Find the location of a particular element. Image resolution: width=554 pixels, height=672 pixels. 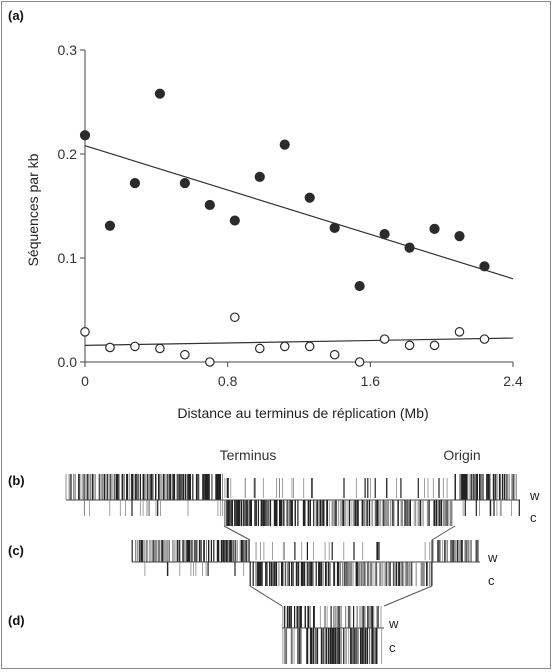

panel-label-c: (c) is located at coordinates (16, 550).